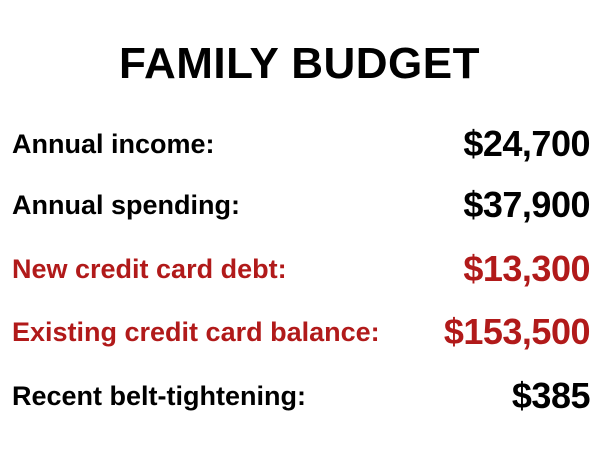  What do you see at coordinates (113, 144) in the screenshot?
I see `row-label: Annual income:` at bounding box center [113, 144].